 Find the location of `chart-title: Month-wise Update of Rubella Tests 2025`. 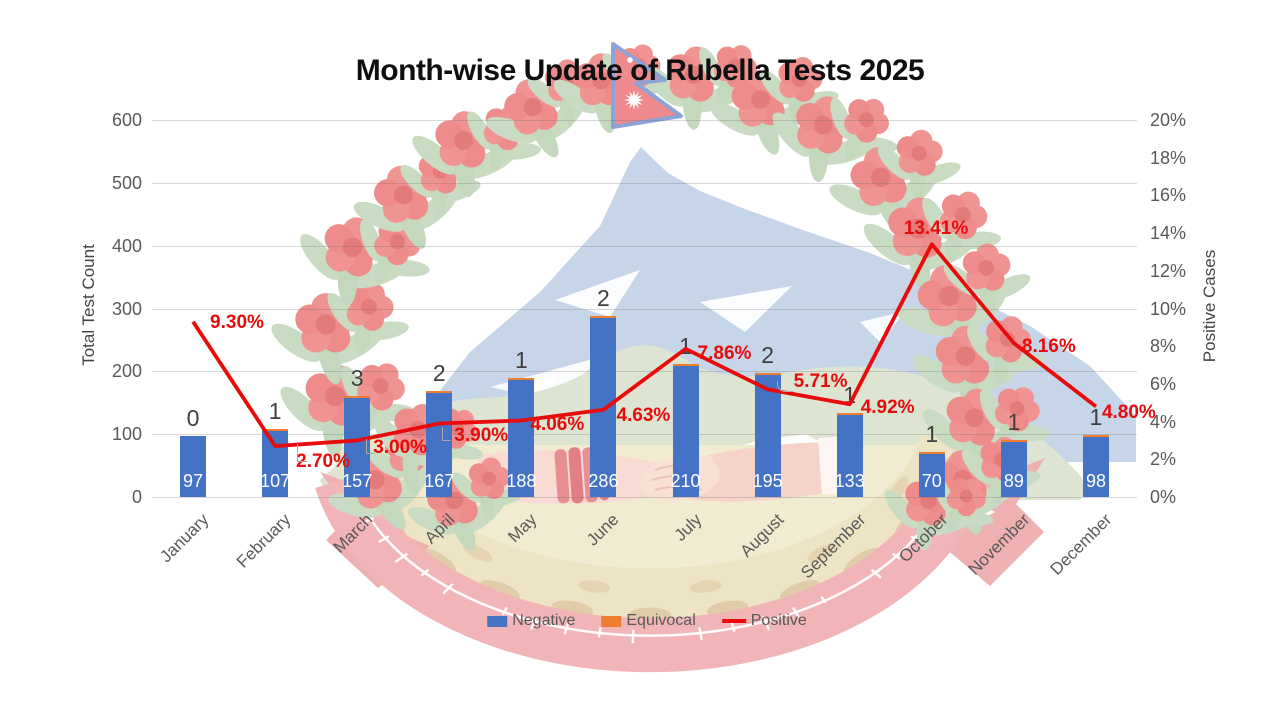

chart-title: Month-wise Update of Rubella Tests 2025 is located at coordinates (640, 70).